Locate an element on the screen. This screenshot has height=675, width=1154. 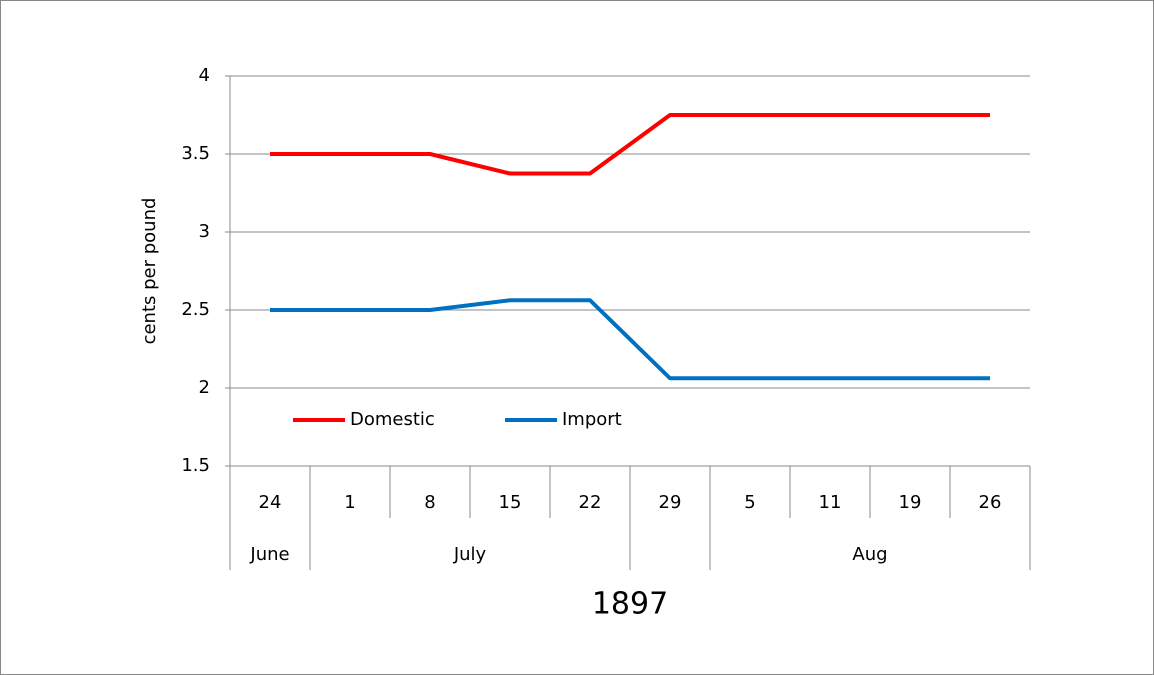
group-label: June is located at coordinates (269, 554).